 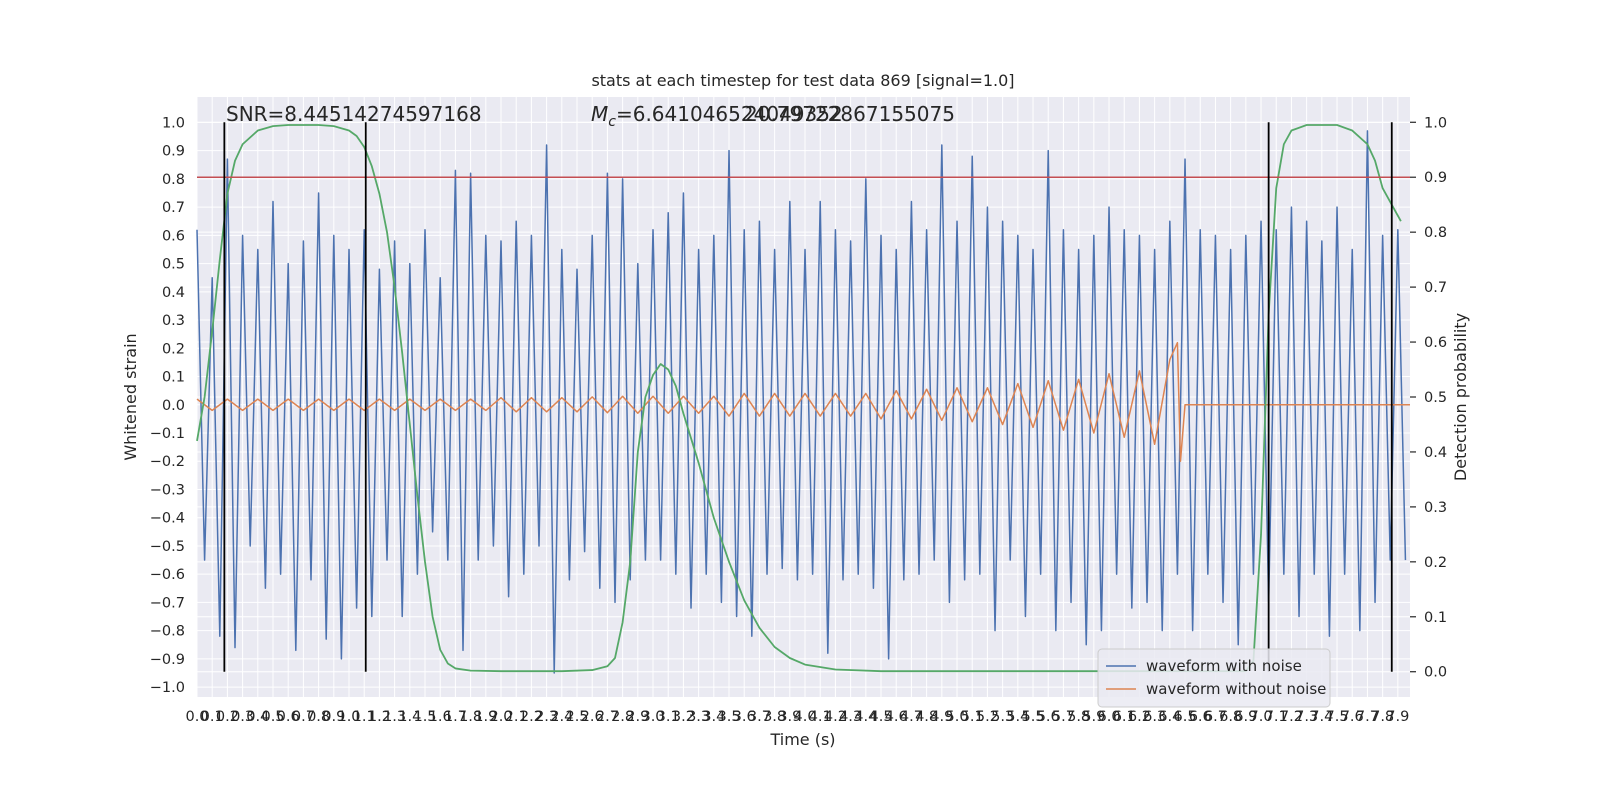 I want to click on x-tick-label: 1.4, so click(x=409, y=717).